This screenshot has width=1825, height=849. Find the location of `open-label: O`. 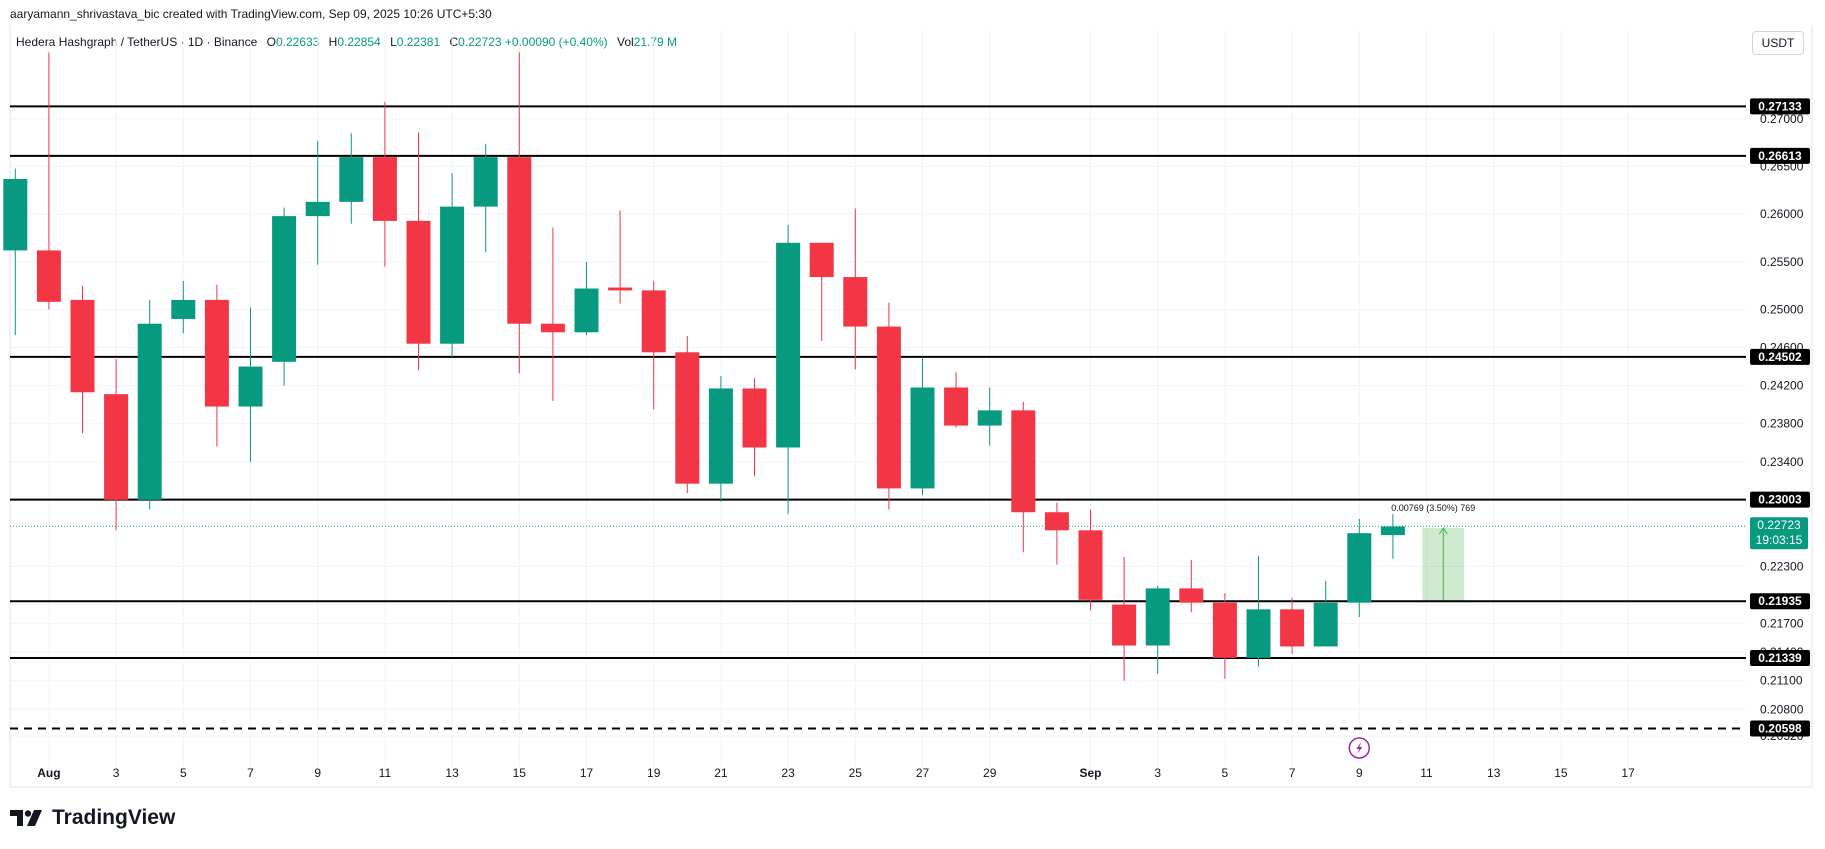

open-label: O is located at coordinates (271, 42).